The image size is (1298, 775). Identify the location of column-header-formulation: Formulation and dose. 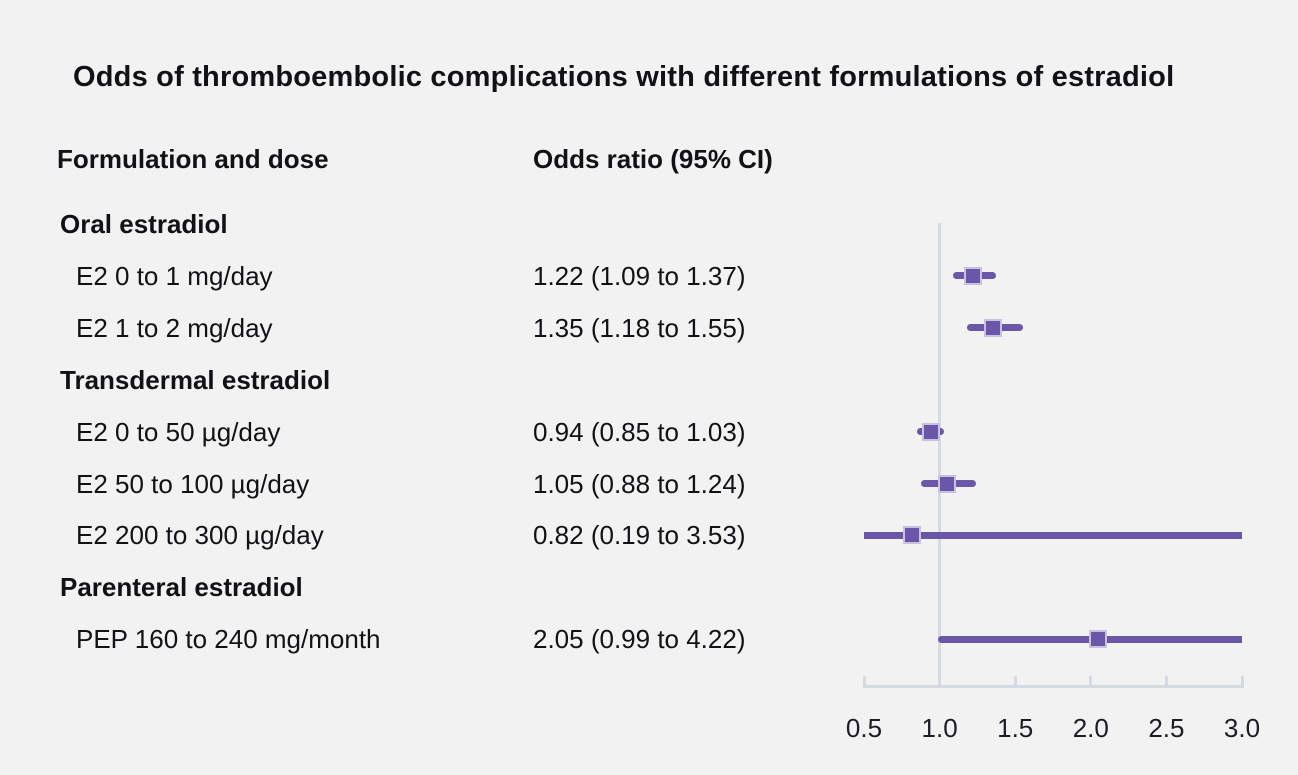
(193, 159).